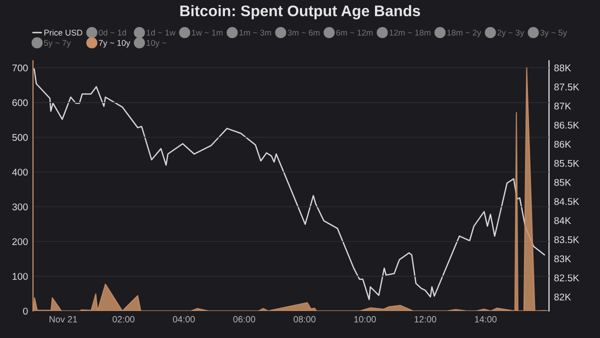  I want to click on legend-label: 1w ~ 1m, so click(207, 33).